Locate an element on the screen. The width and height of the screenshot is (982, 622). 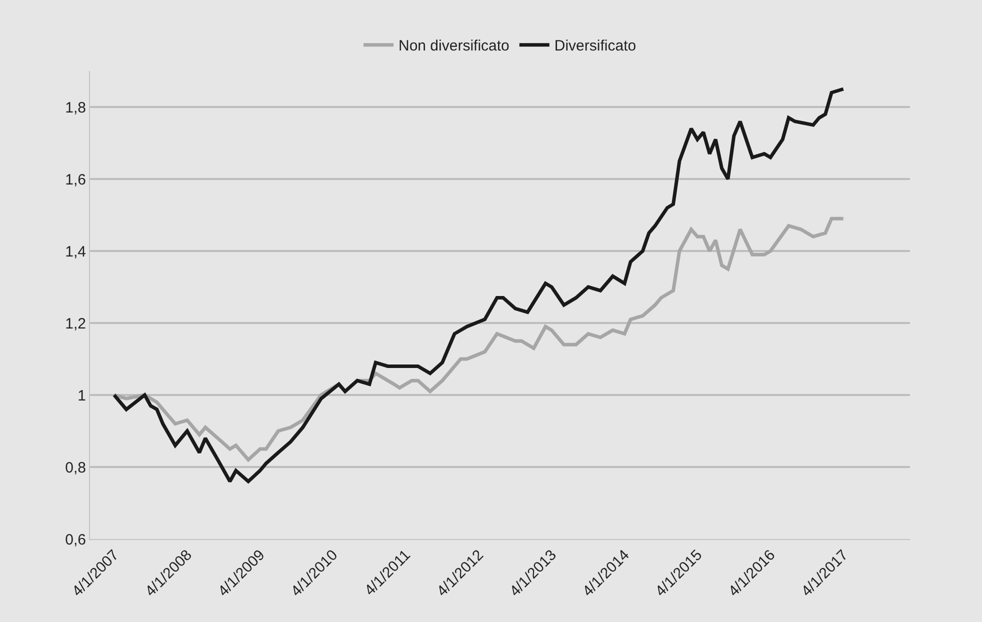
y-tick-label: 1,6 is located at coordinates (75, 179).